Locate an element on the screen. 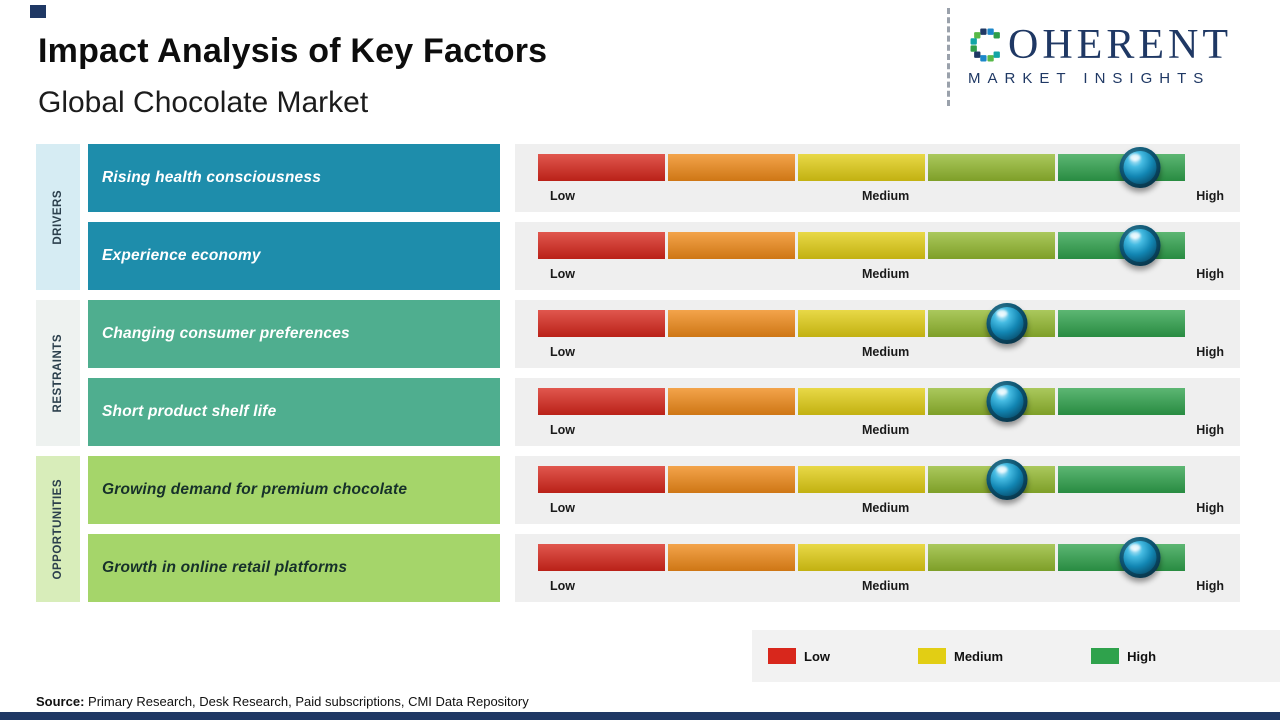  factor-label-box: Growing demand for premium chocolate is located at coordinates (294, 490).